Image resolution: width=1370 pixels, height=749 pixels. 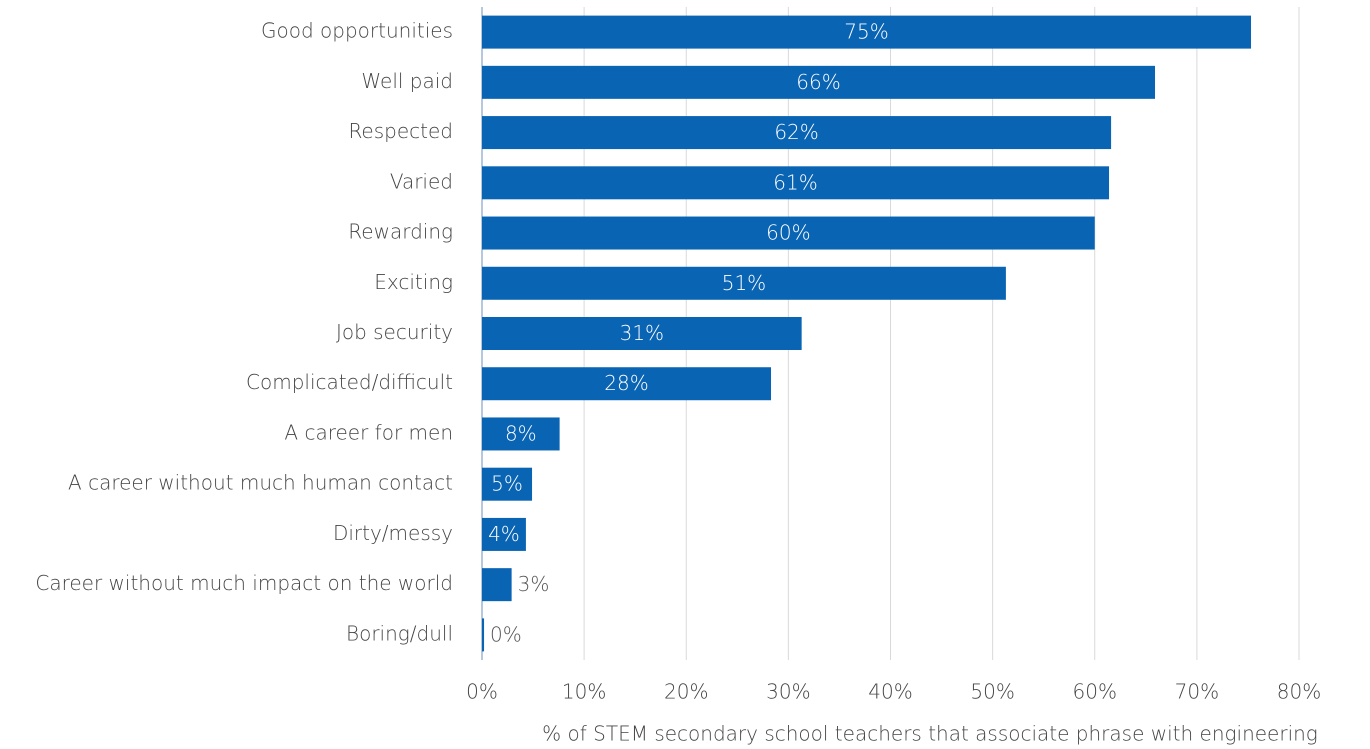 What do you see at coordinates (890, 692) in the screenshot?
I see `x-tick-label: 40%` at bounding box center [890, 692].